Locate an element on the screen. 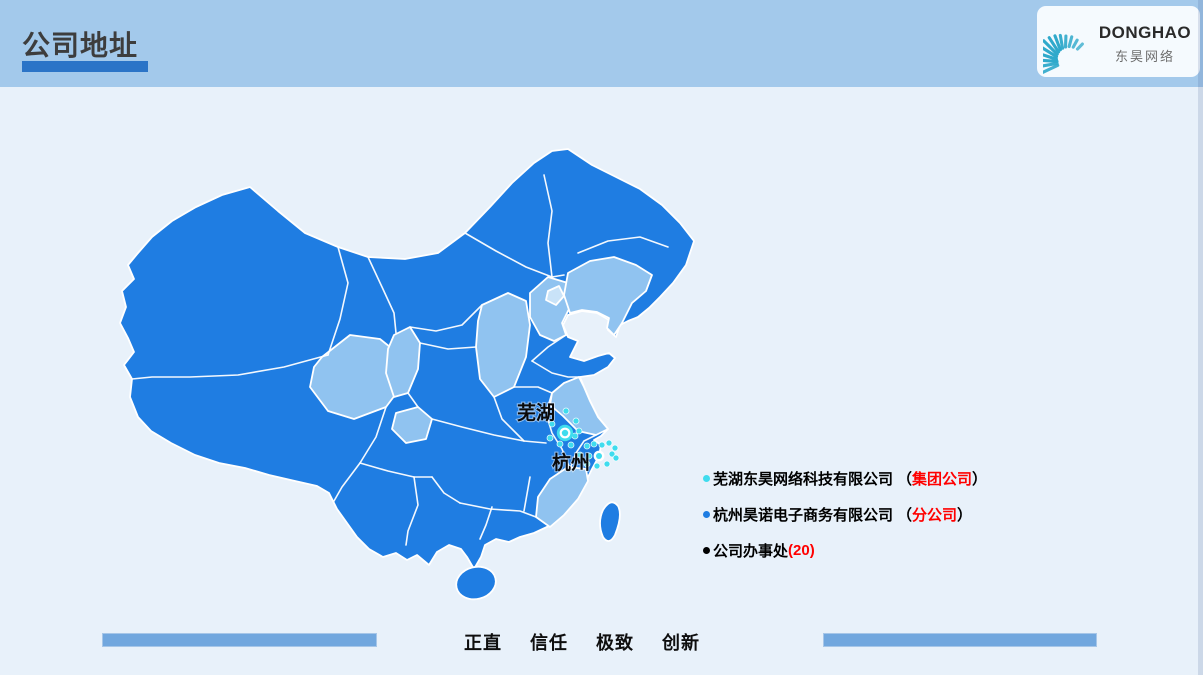 This screenshot has width=1203, height=675. company-logo: DONGHAO 东昊网络 is located at coordinates (1118, 41).